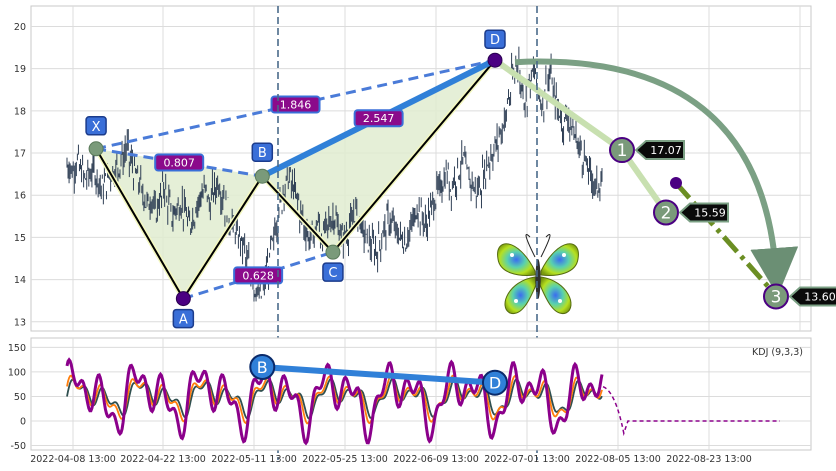  Describe the element at coordinates (23, 422) in the screenshot. I see `kdj-y-tick-label: 0` at that location.